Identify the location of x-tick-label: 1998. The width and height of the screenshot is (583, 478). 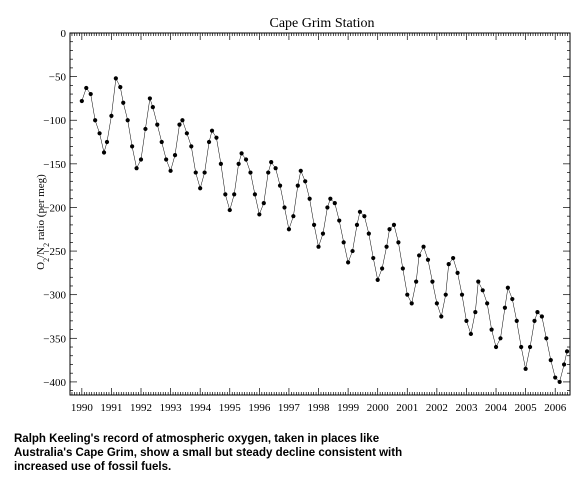
(319, 408).